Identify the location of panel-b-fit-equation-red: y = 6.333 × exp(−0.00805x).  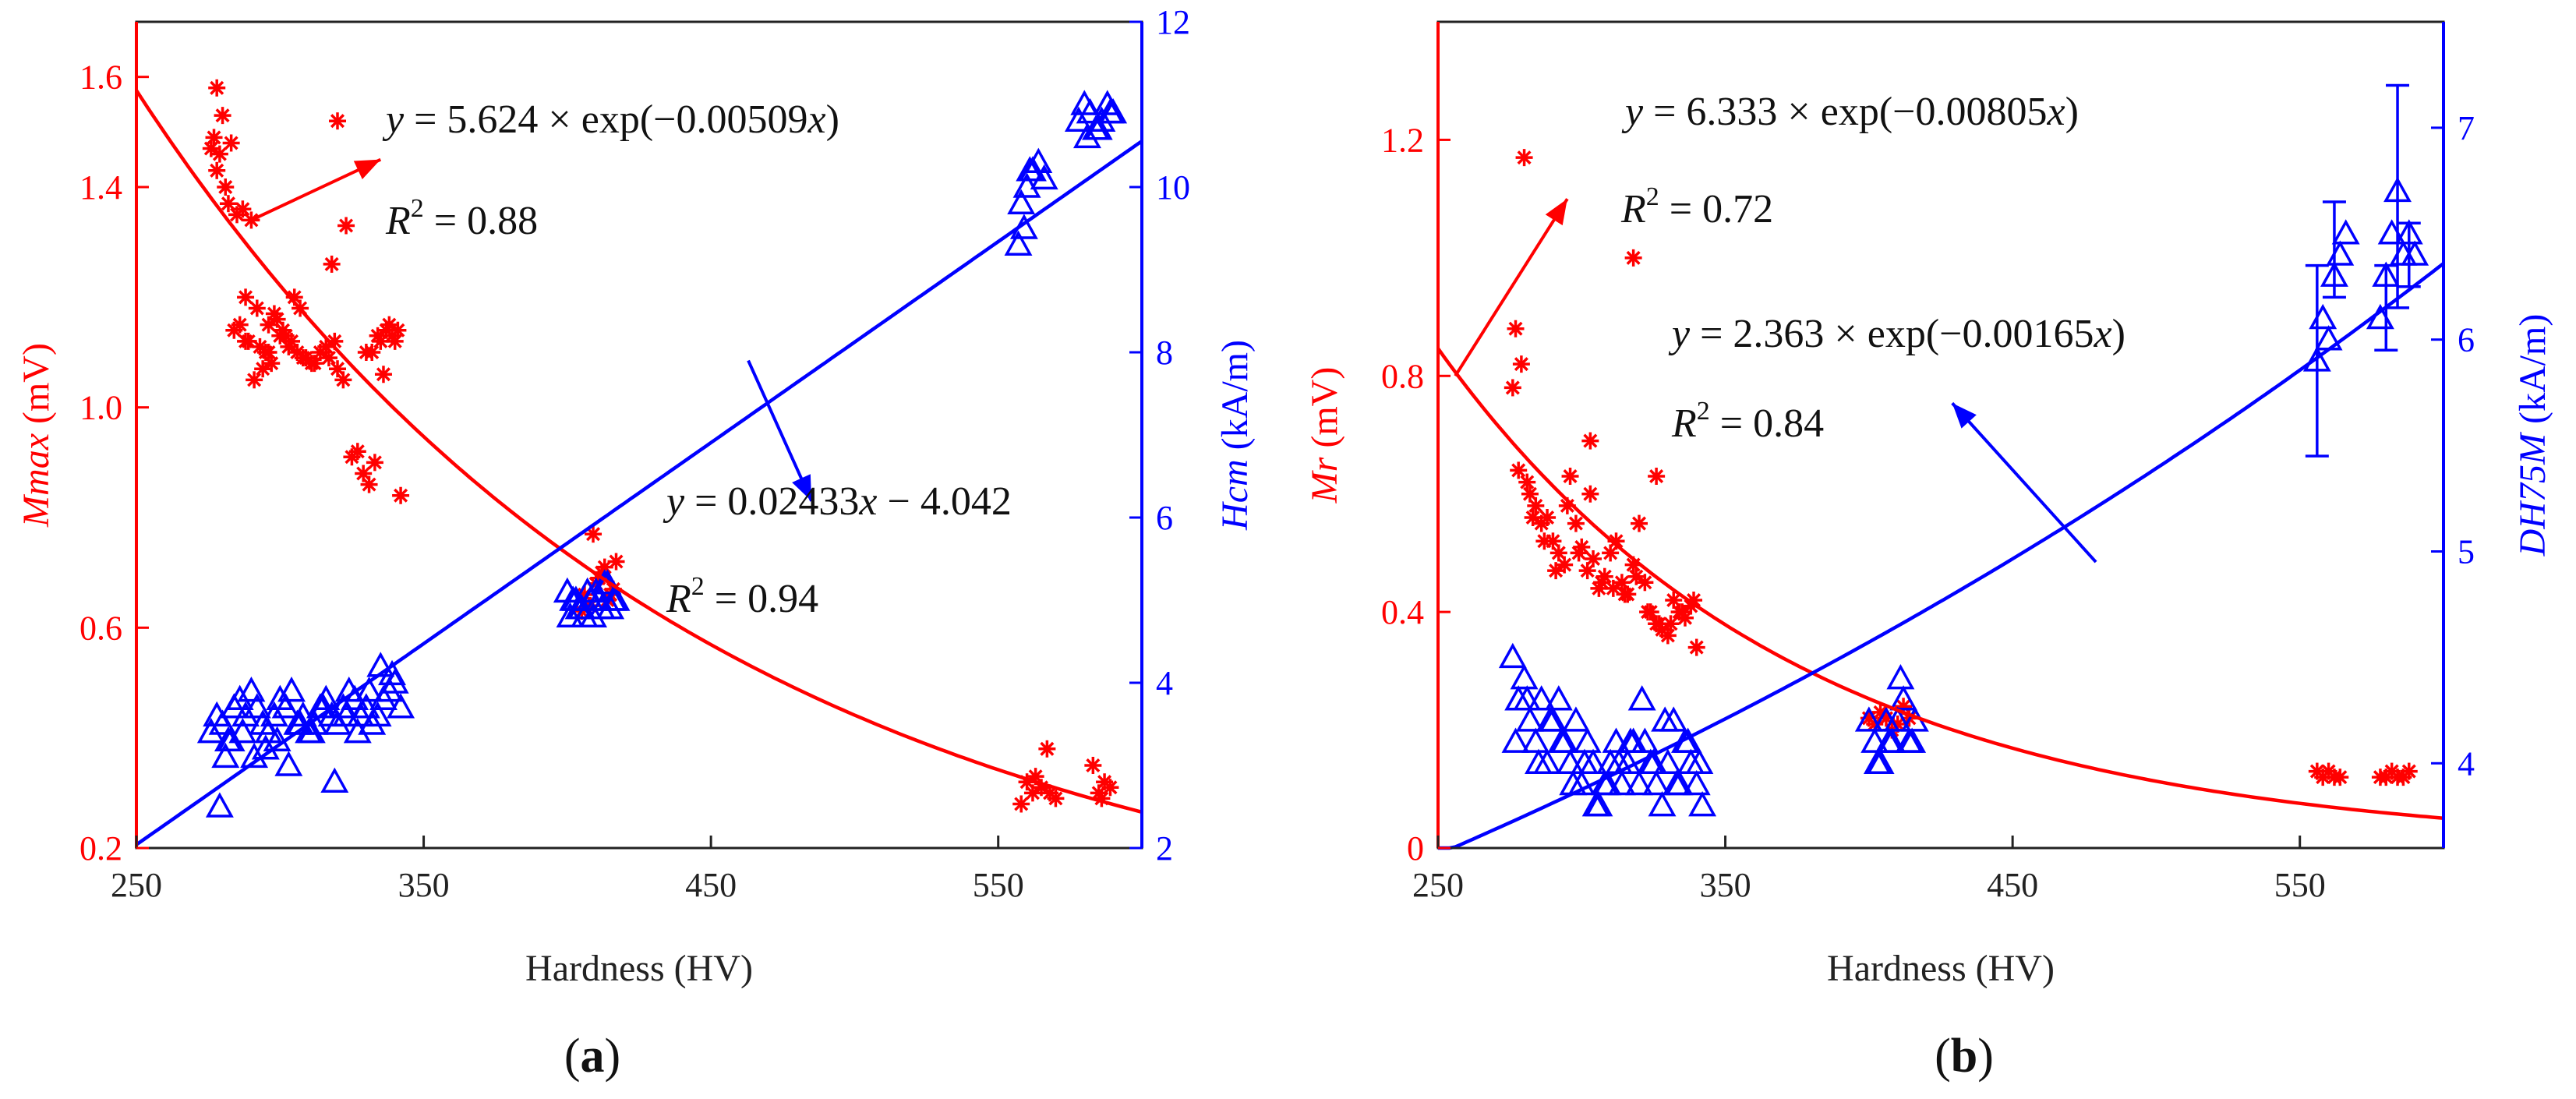
(1850, 112).